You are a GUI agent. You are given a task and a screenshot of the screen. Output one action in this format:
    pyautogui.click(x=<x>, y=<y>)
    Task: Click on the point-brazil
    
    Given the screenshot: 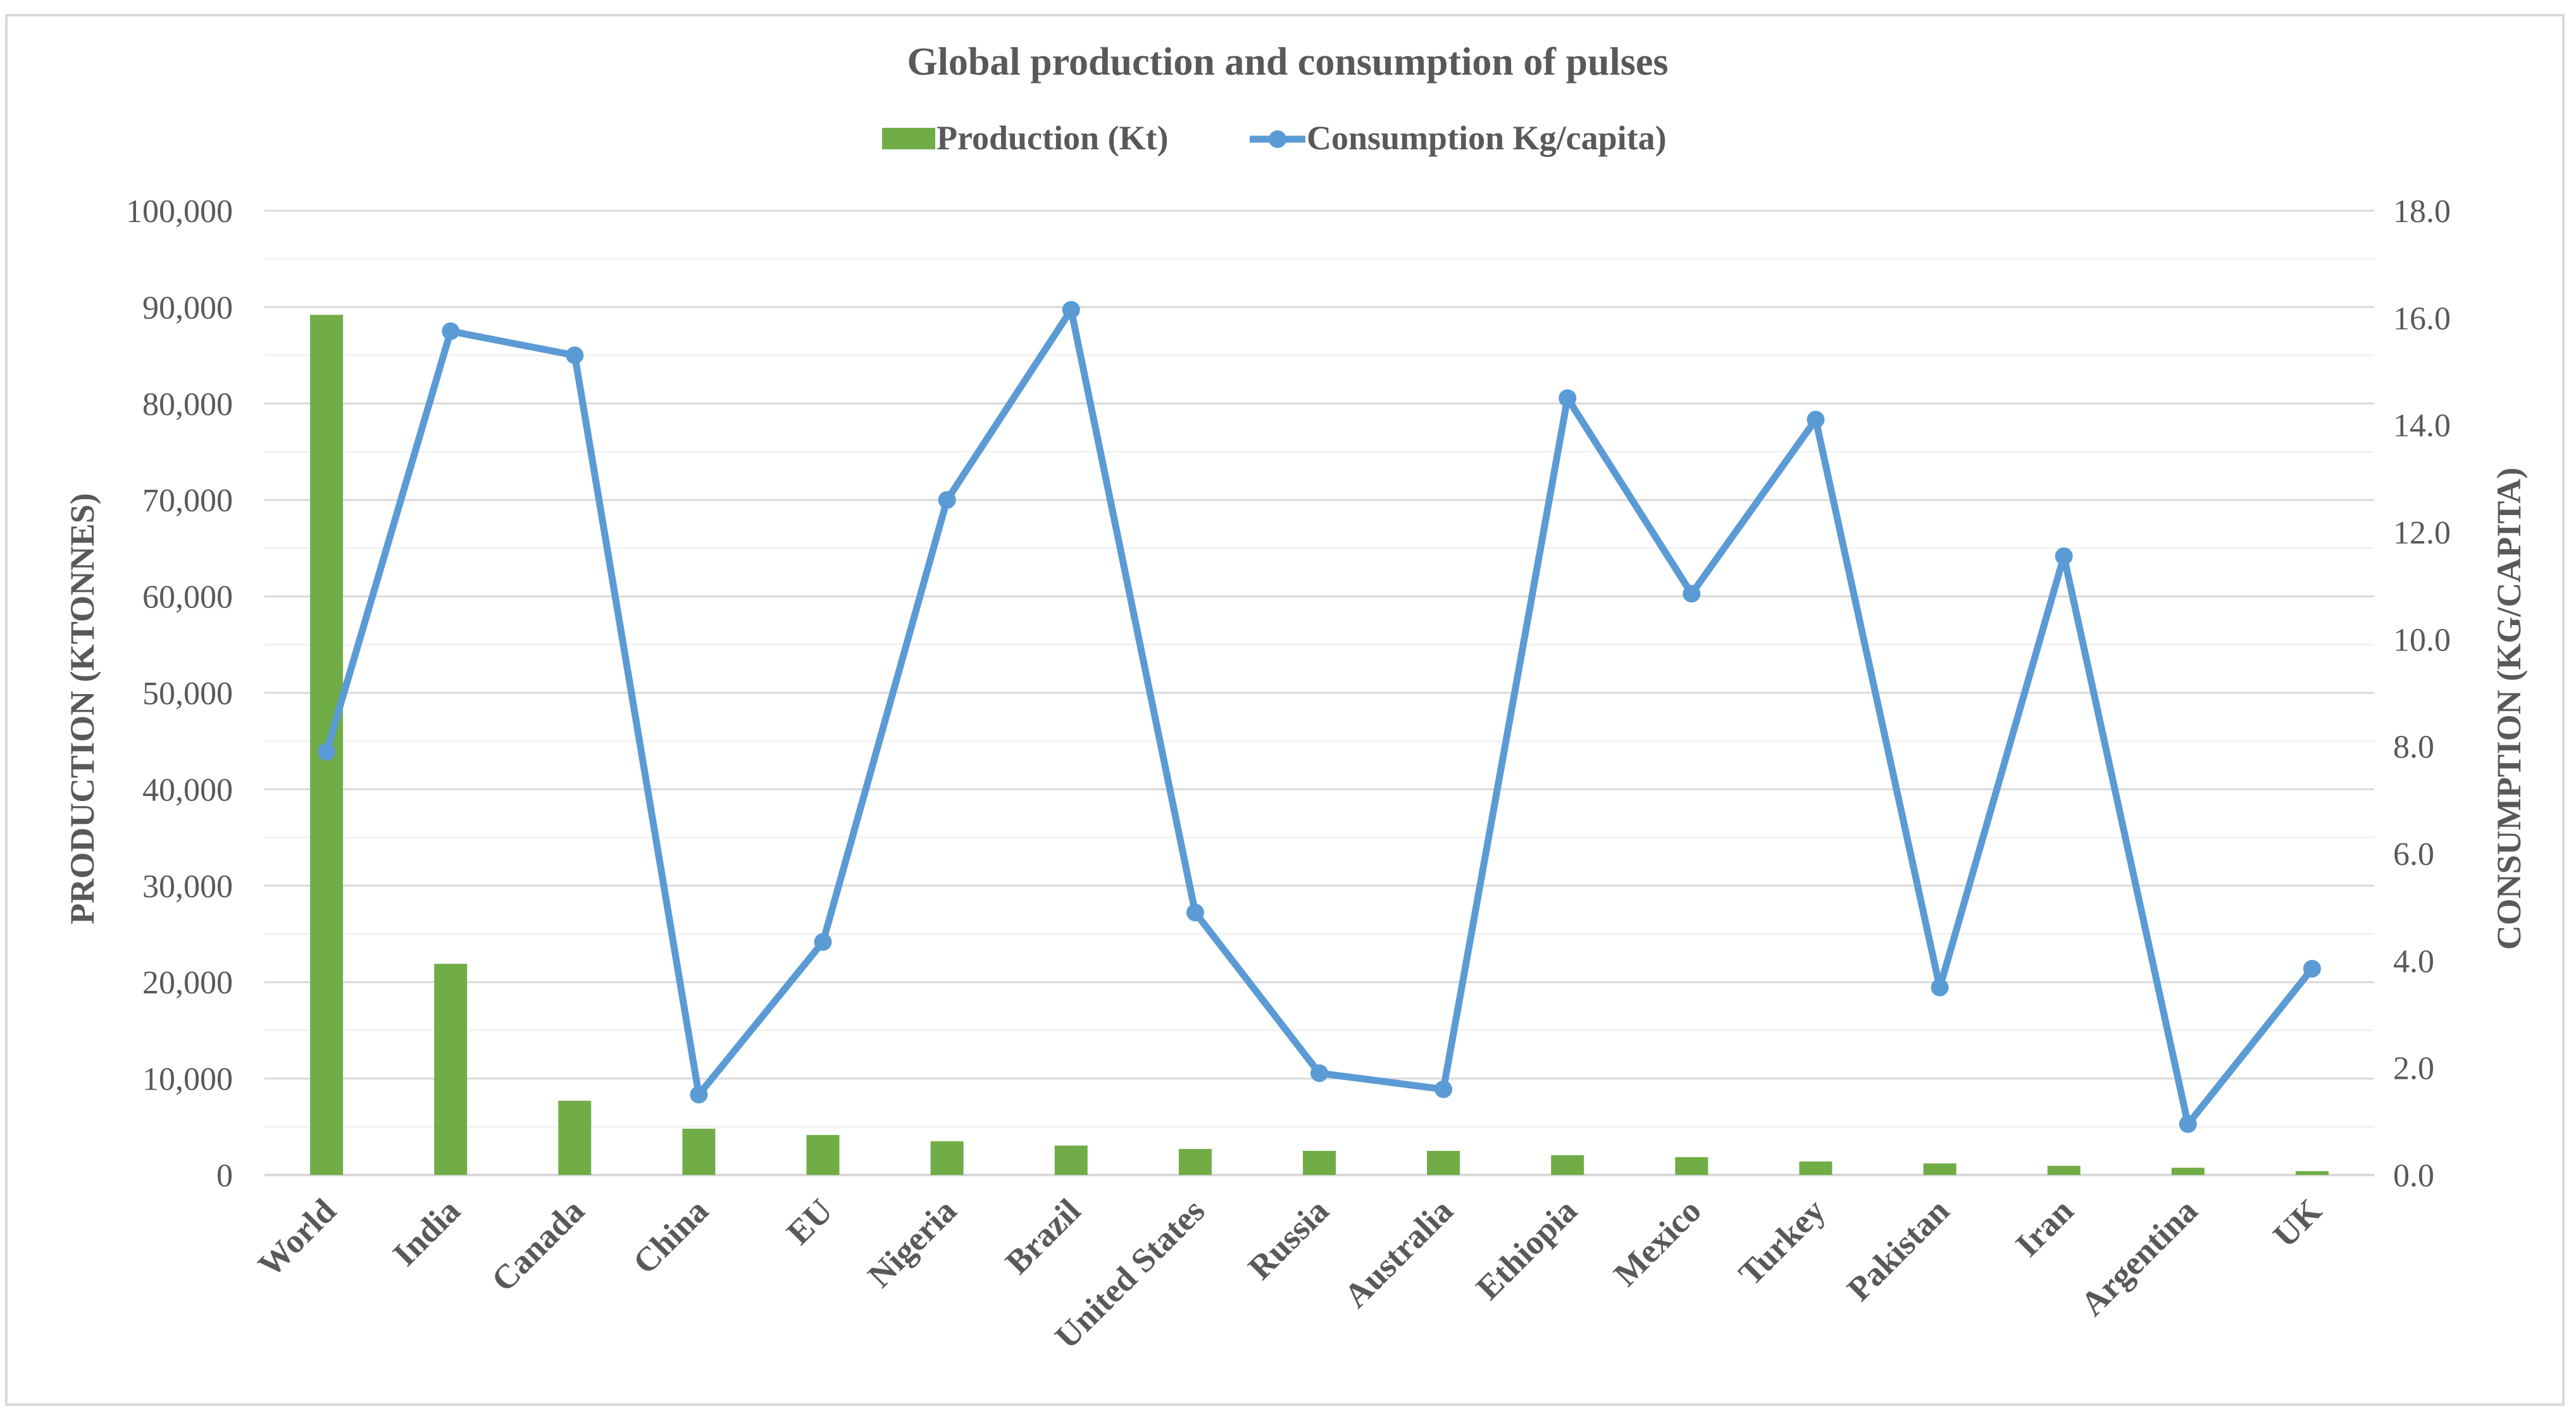 What is the action you would take?
    pyautogui.click(x=1071, y=310)
    